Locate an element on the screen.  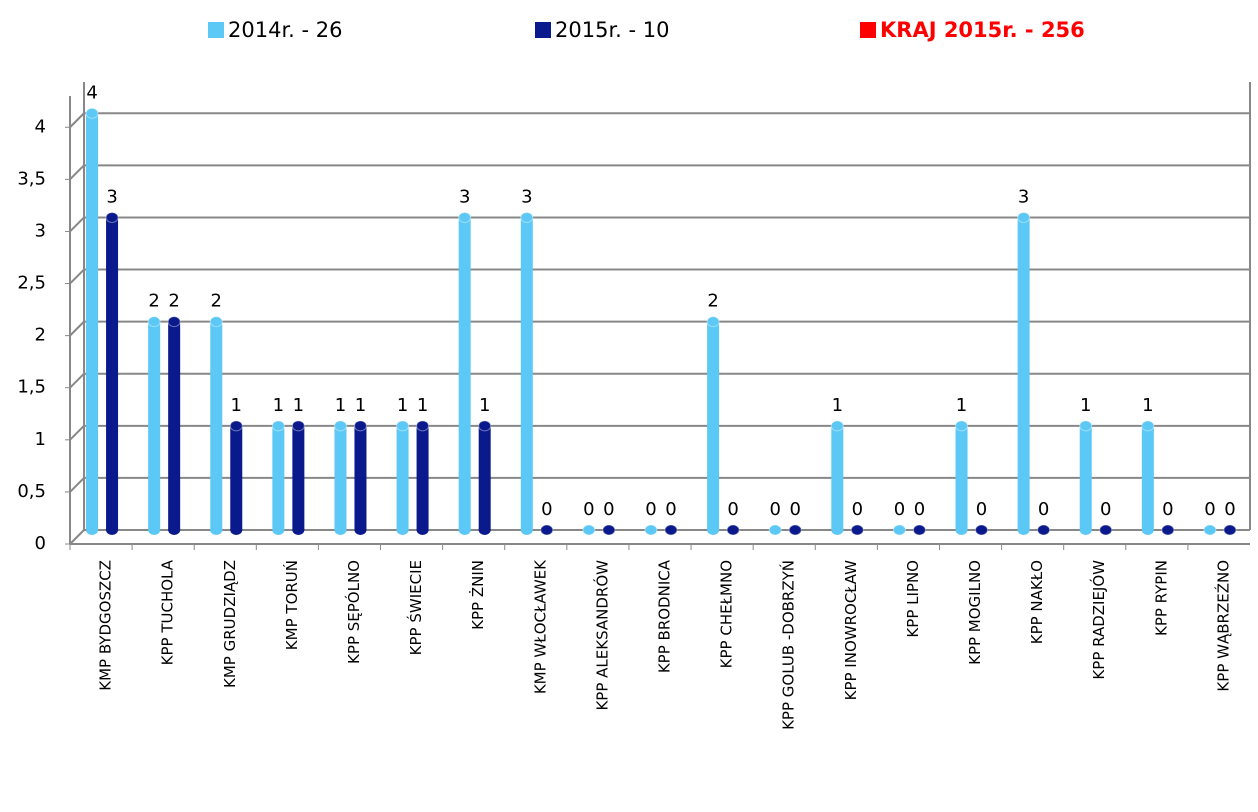
x-tick-label: KPP RYPIN is located at coordinates (1161, 598).